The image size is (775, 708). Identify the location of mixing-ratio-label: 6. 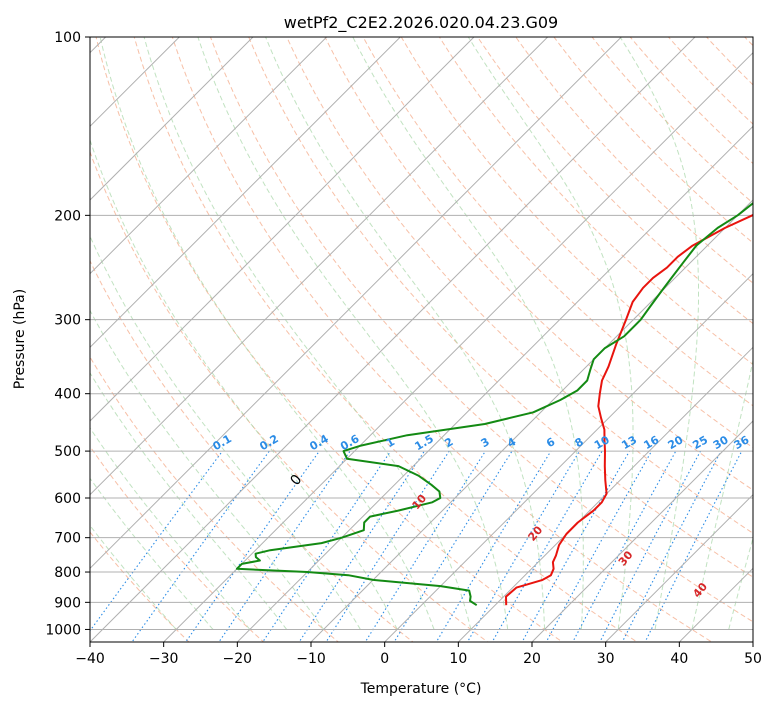
(550, 442).